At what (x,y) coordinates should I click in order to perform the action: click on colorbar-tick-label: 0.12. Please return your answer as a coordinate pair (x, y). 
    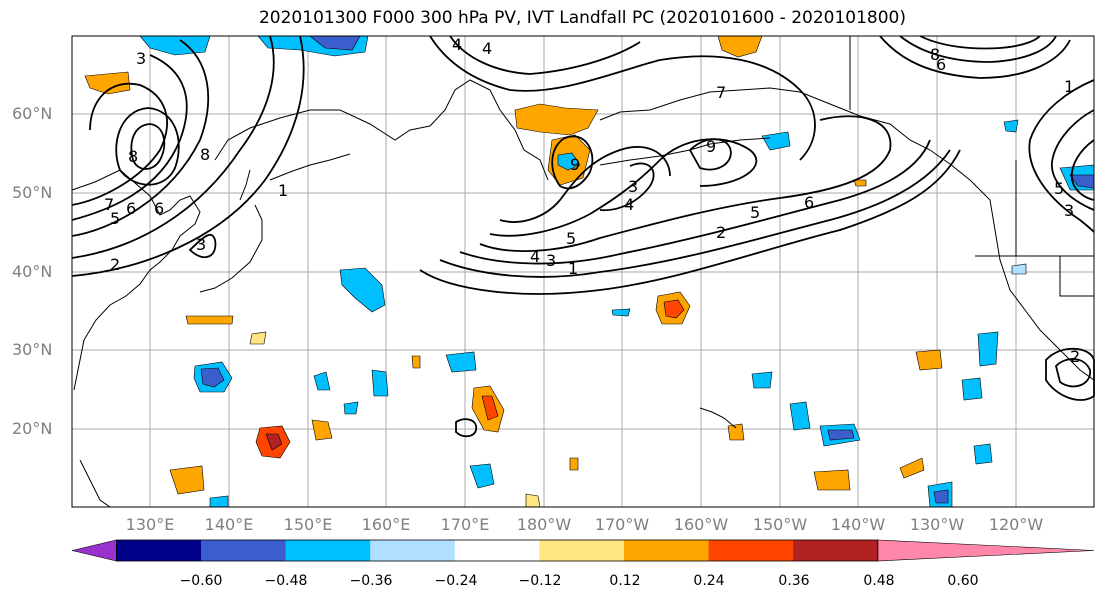
    Looking at the image, I should click on (625, 581).